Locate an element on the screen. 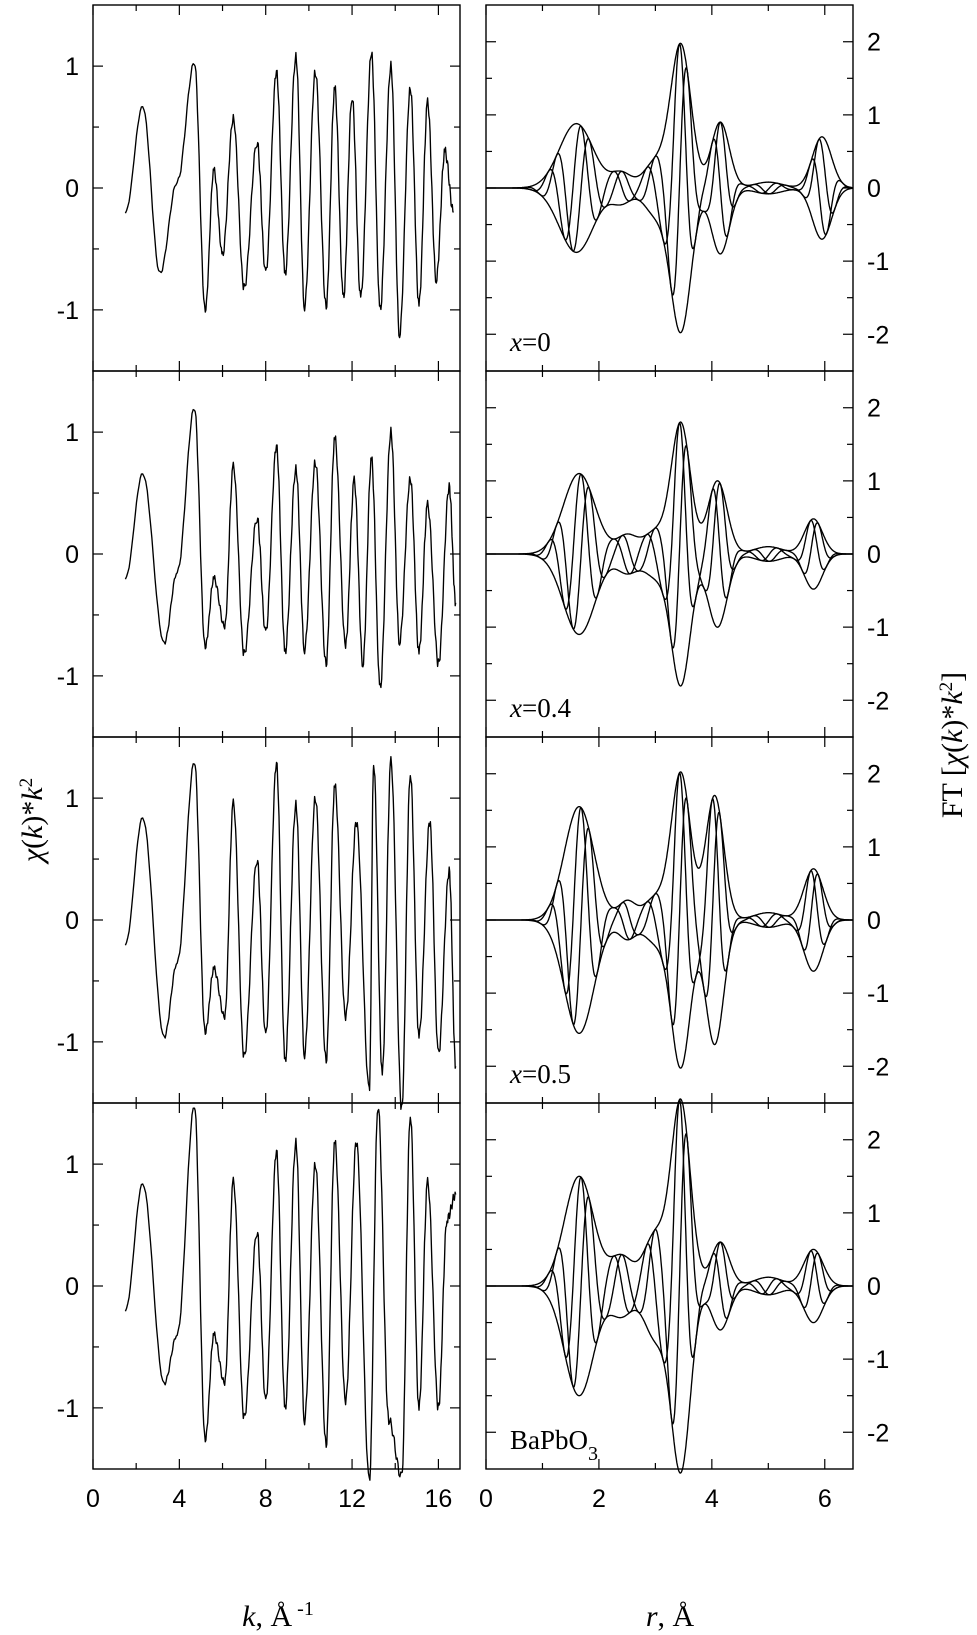 This screenshot has width=977, height=1635. right-x-axis-label: r, Å is located at coordinates (670, 1616).